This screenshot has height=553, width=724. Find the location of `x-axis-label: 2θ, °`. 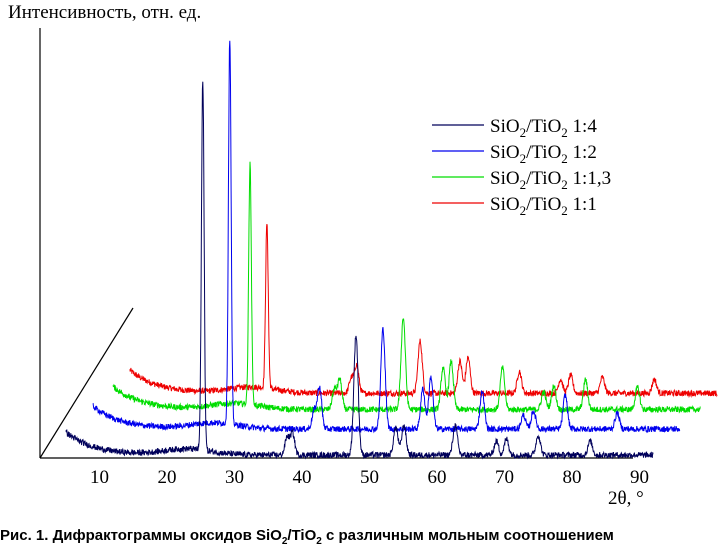

x-axis-label: 2θ, ° is located at coordinates (626, 498).